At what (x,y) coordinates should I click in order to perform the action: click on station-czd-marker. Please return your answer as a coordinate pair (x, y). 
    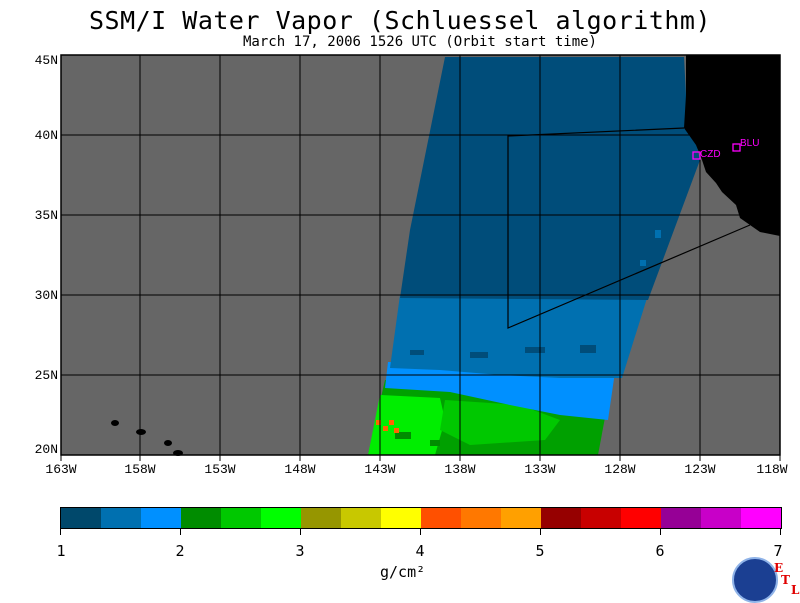
    Looking at the image, I should click on (696, 155).